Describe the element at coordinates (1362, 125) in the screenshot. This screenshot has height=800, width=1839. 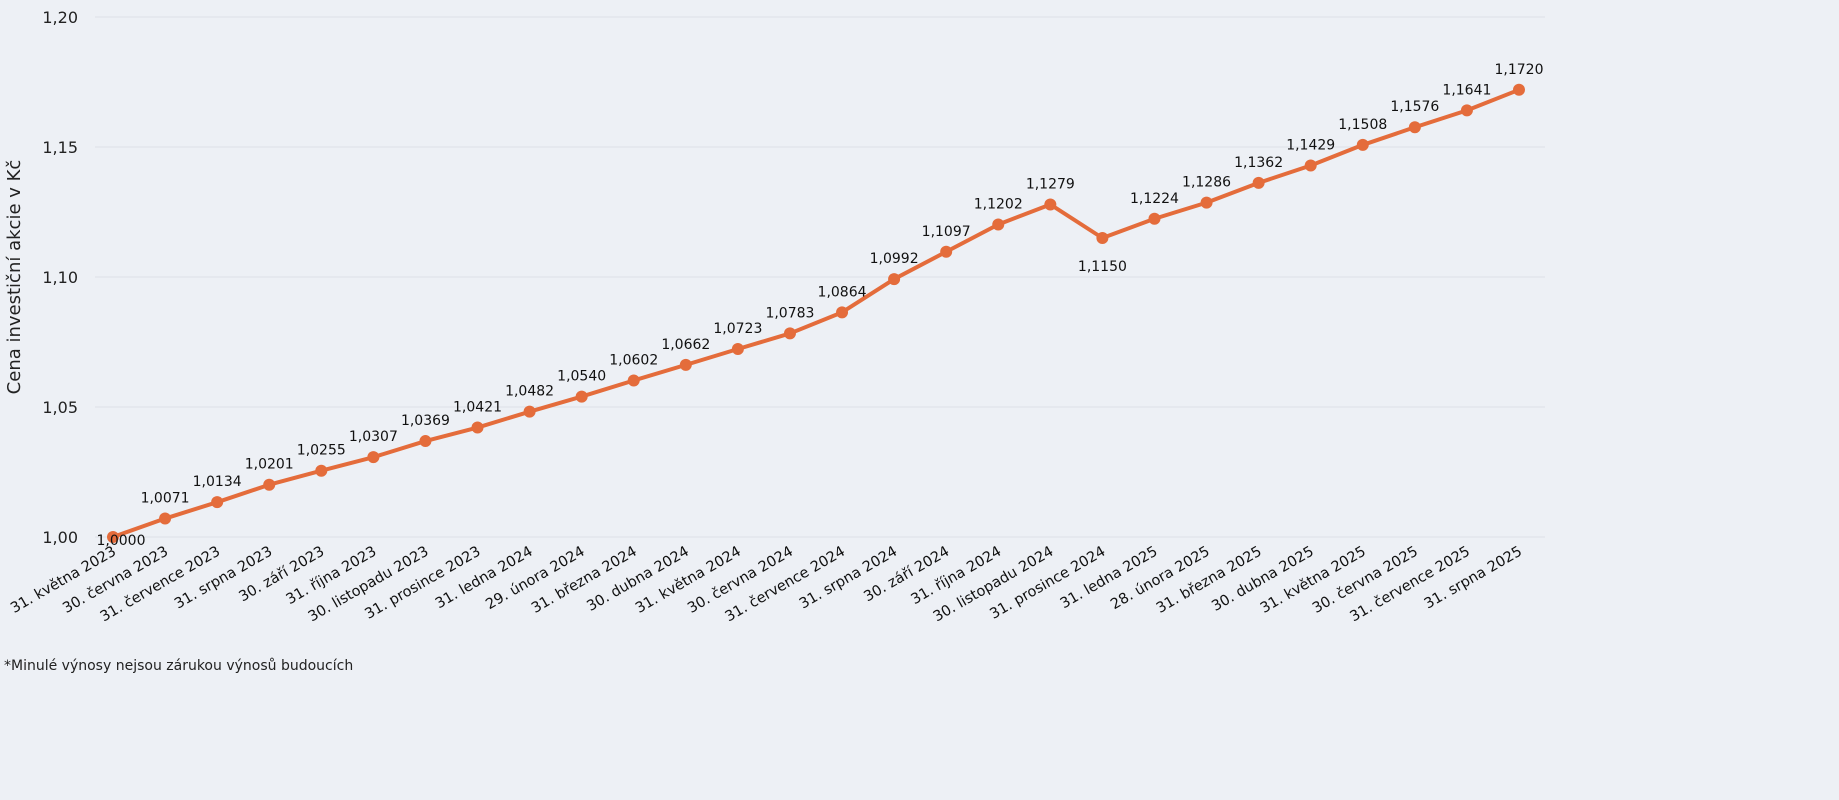
I see `data-label: 1,1508` at that location.